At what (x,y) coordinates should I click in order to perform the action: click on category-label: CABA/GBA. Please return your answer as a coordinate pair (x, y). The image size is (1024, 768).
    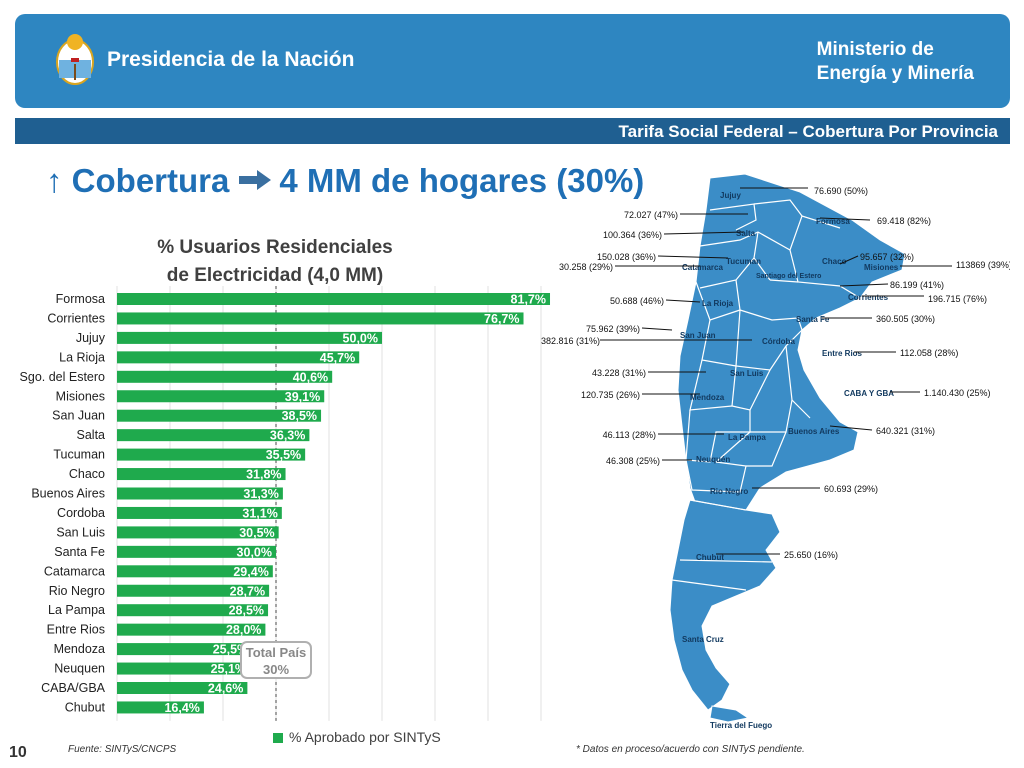
    Looking at the image, I should click on (73, 688).